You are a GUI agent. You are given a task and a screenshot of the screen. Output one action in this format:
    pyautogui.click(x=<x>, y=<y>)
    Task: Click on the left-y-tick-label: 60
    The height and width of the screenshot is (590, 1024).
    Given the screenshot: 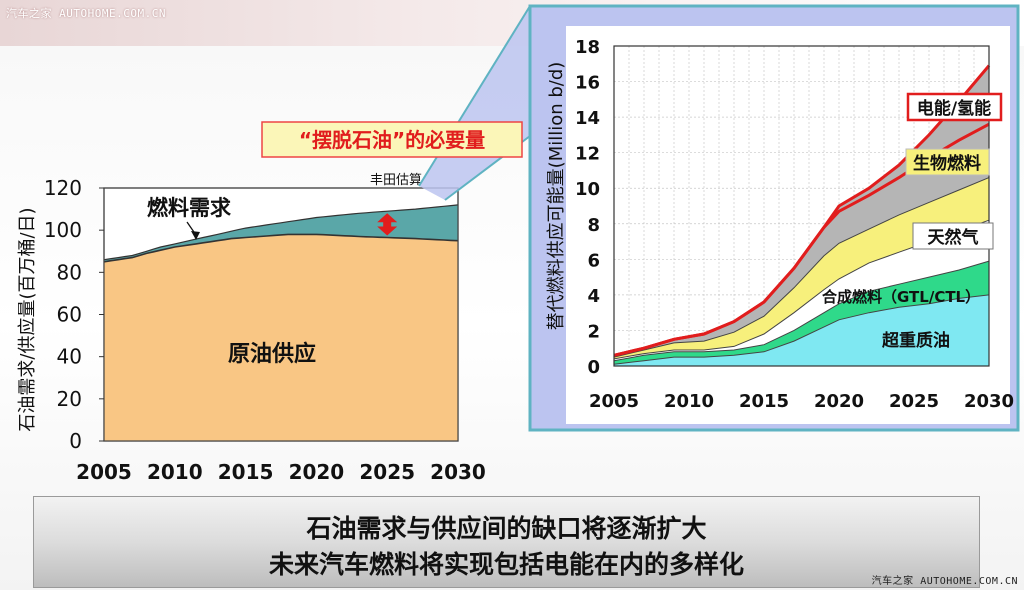 What is the action you would take?
    pyautogui.click(x=69, y=315)
    